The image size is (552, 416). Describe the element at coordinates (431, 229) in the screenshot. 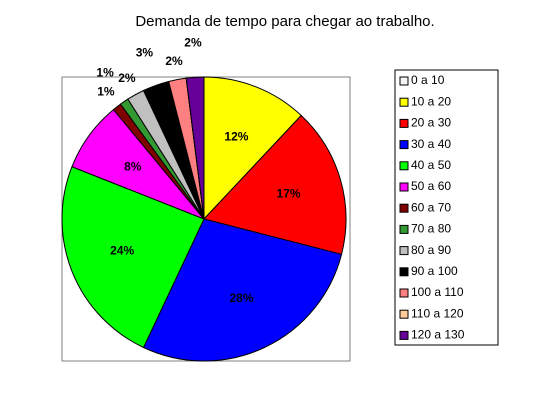

I see `legend-label: 70 a 80` at that location.